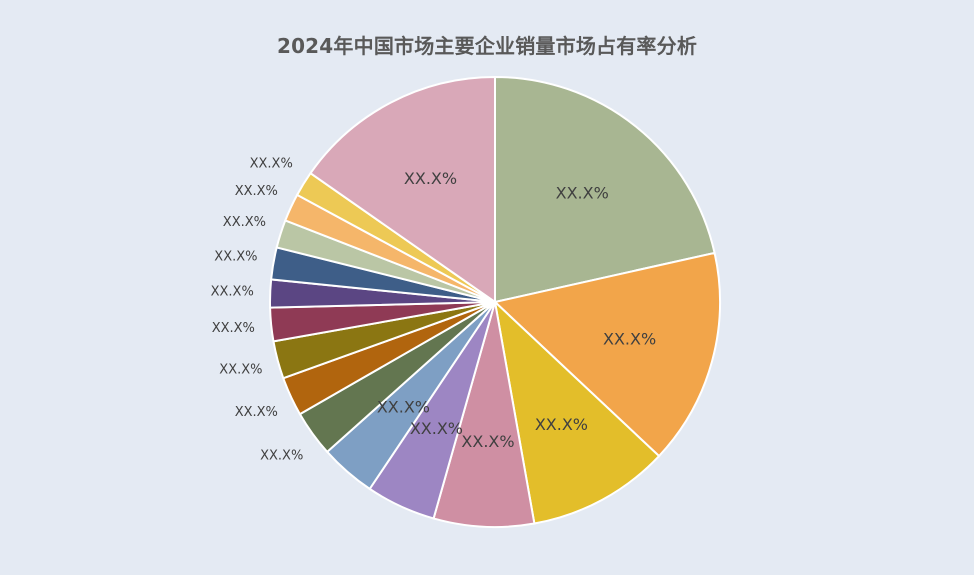 Image resolution: width=974 pixels, height=575 pixels. I want to click on data-label-5: XX.X%, so click(436, 428).